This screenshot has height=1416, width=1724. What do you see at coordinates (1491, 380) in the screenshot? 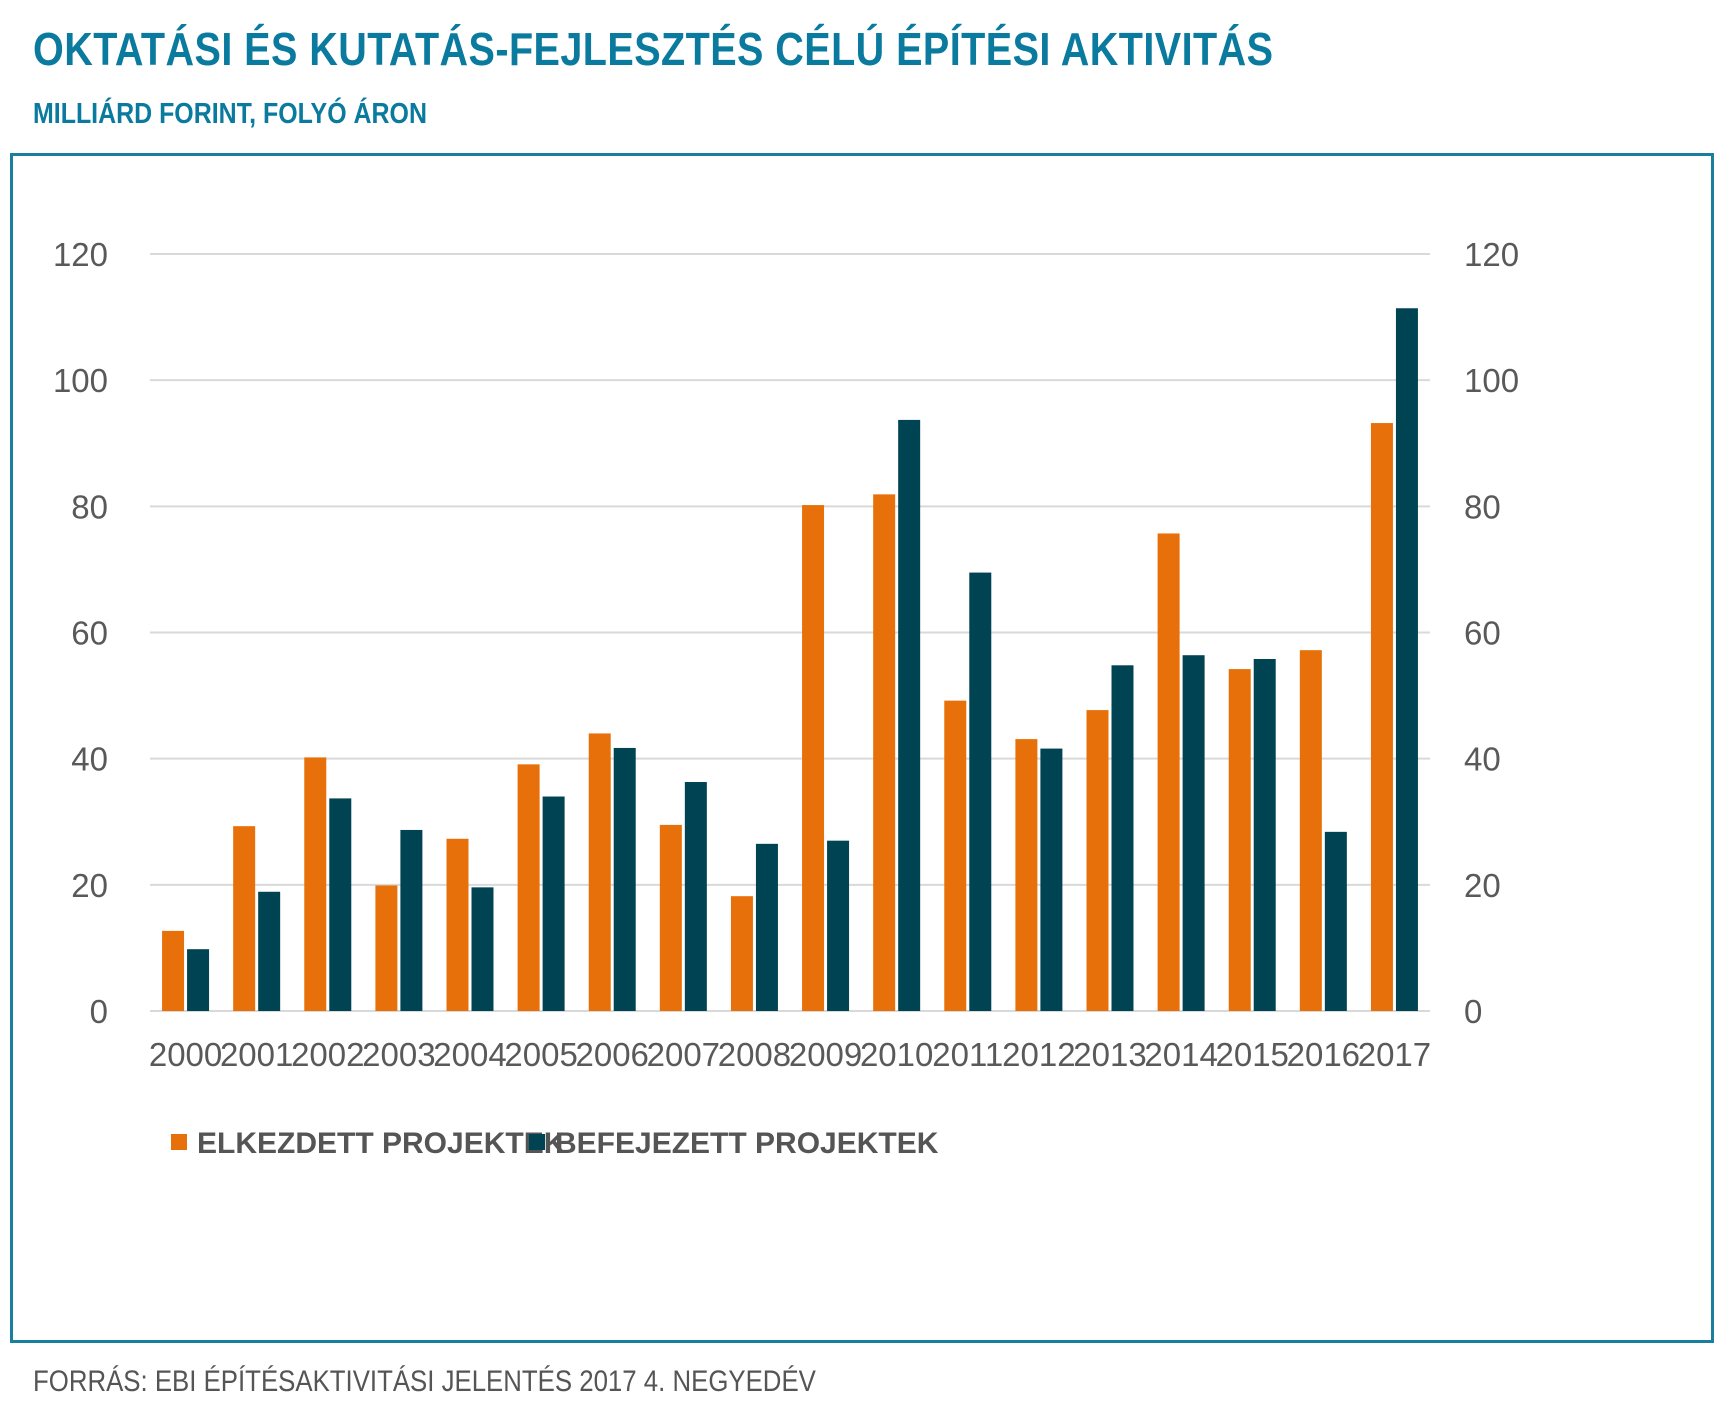
I see `y-tick-label-right: 100` at bounding box center [1491, 380].